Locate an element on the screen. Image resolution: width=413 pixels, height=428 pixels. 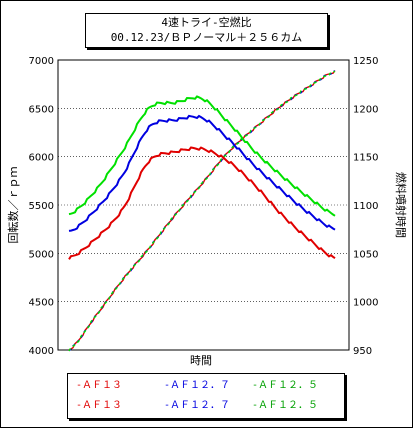
right-tick-label: 1100 is located at coordinates (365, 206).